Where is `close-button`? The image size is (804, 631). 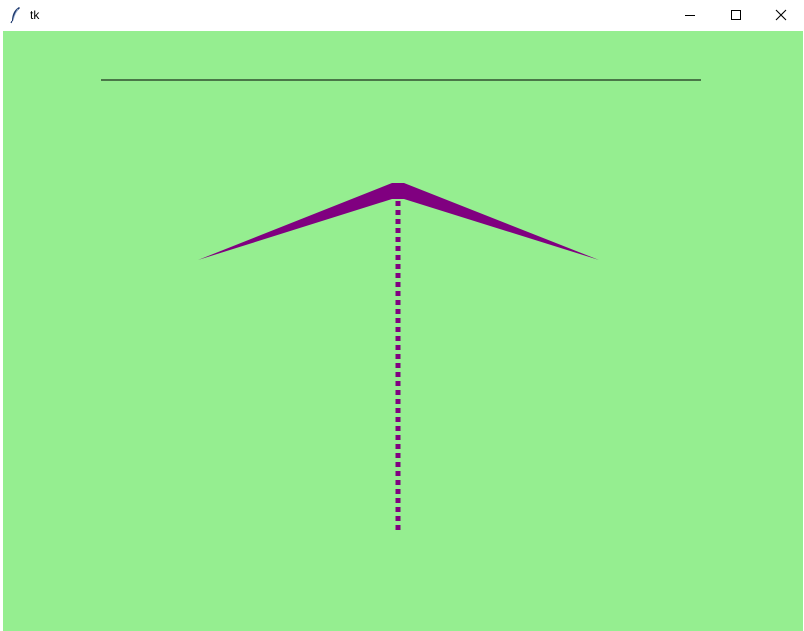 close-button is located at coordinates (781, 15).